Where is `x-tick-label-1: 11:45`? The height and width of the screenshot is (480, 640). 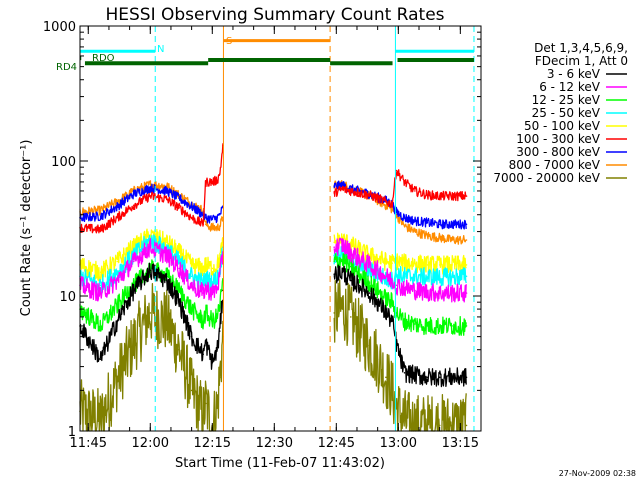 x-tick-label-1: 11:45 is located at coordinates (88, 443).